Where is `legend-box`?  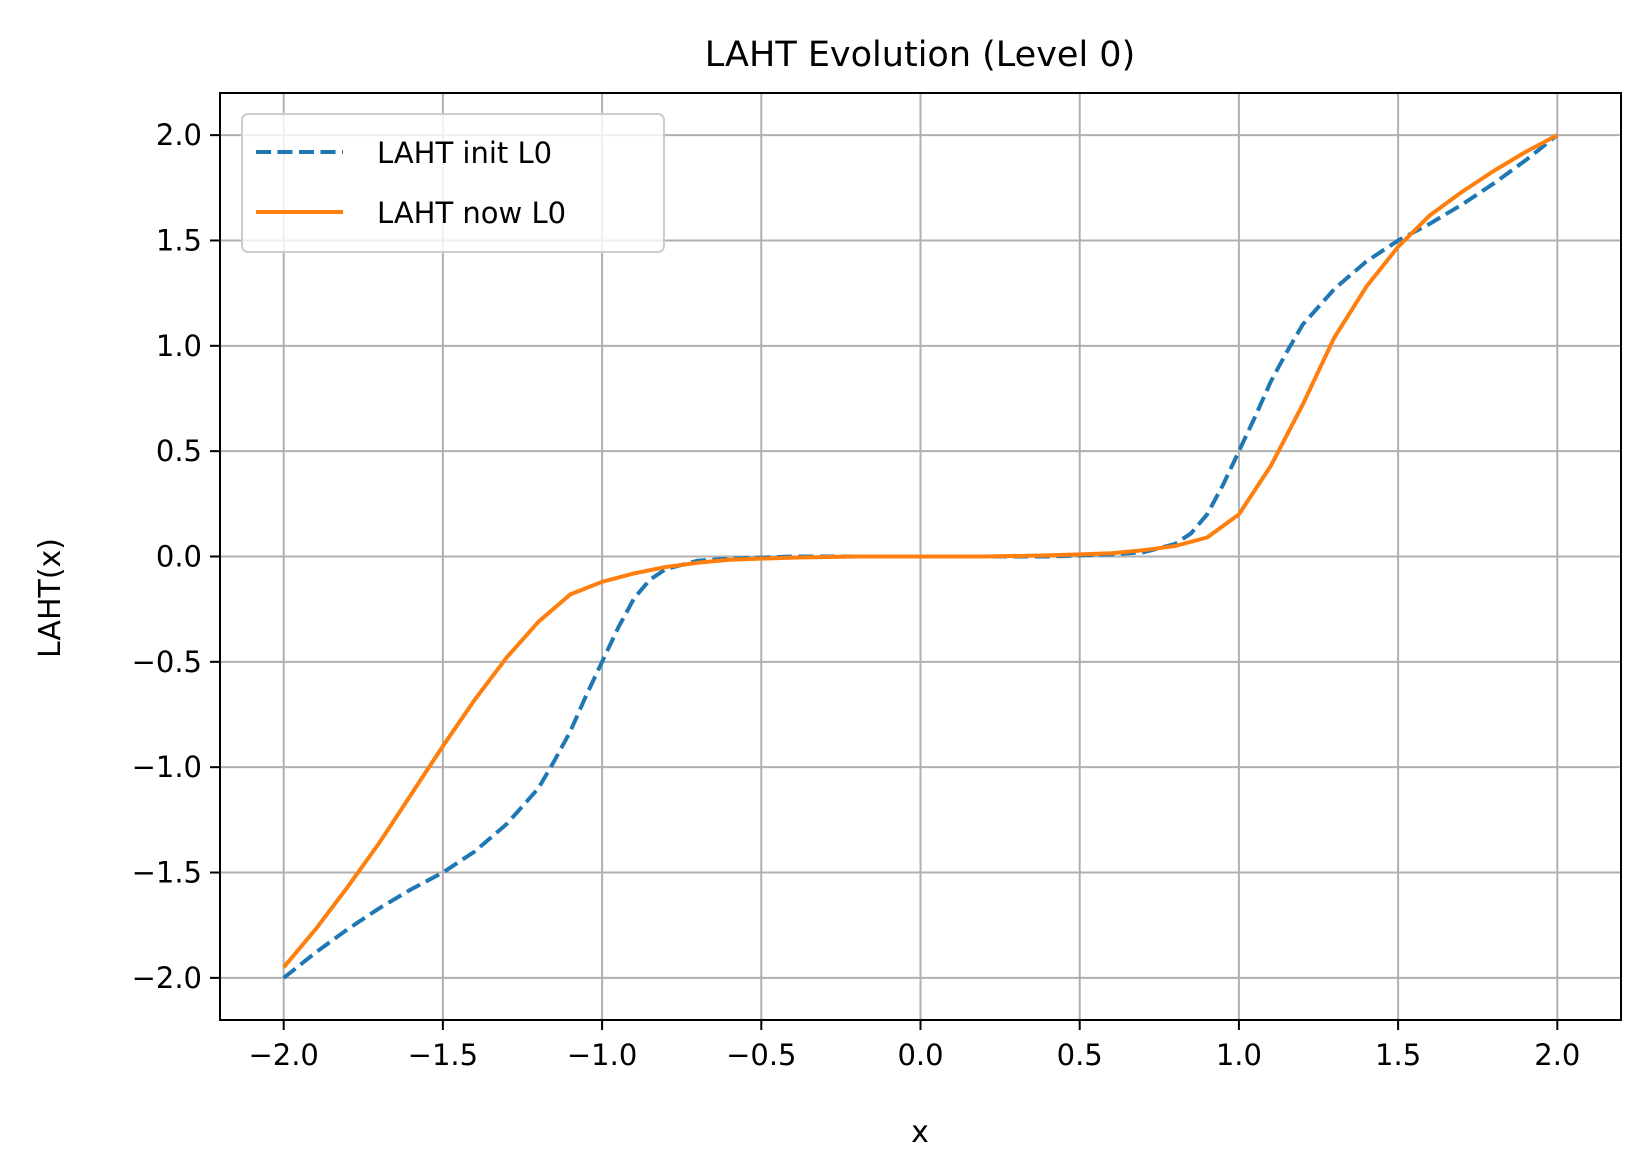
legend-box is located at coordinates (453, 183).